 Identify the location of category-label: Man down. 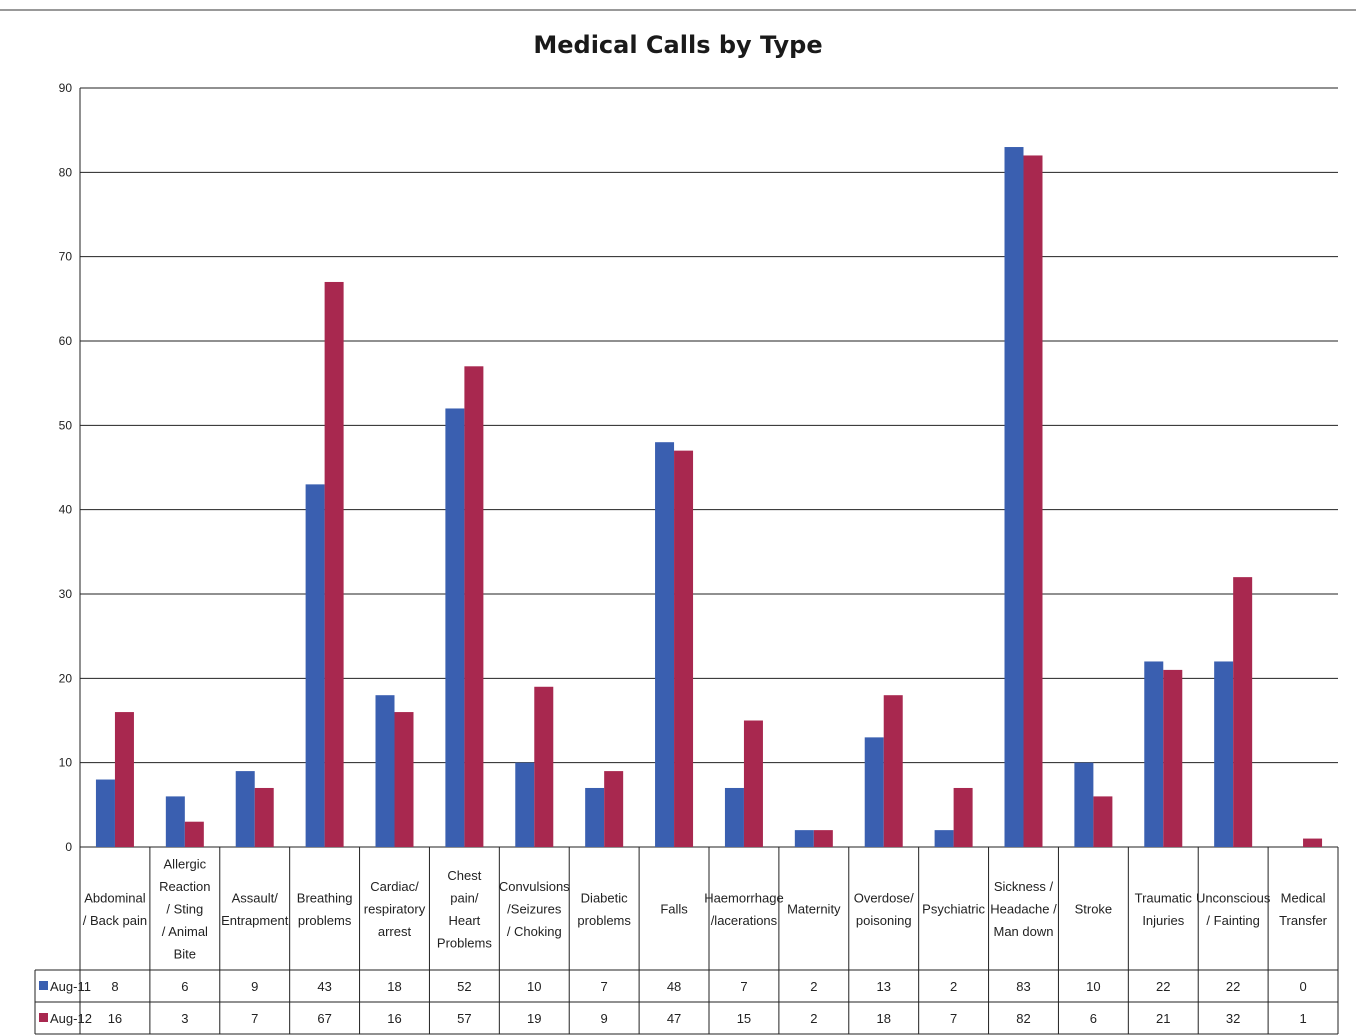
(1024, 931).